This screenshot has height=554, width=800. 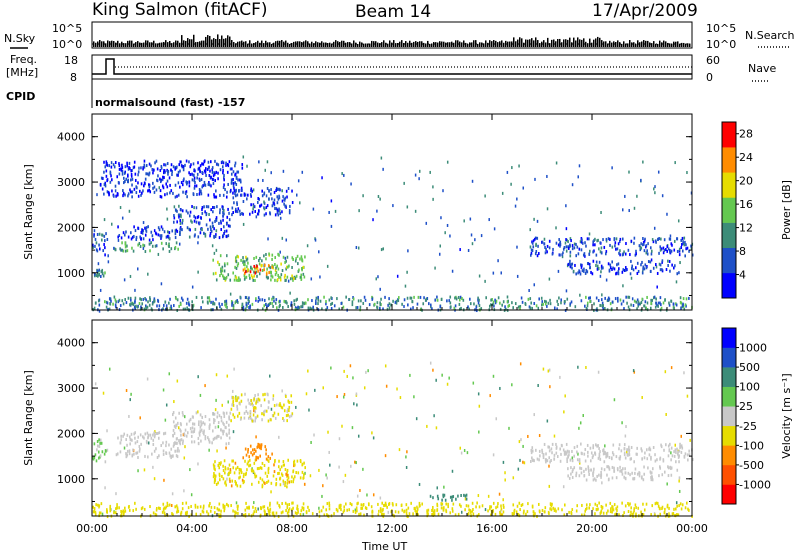 I want to click on x-tick-label: 04:00, so click(x=192, y=528).